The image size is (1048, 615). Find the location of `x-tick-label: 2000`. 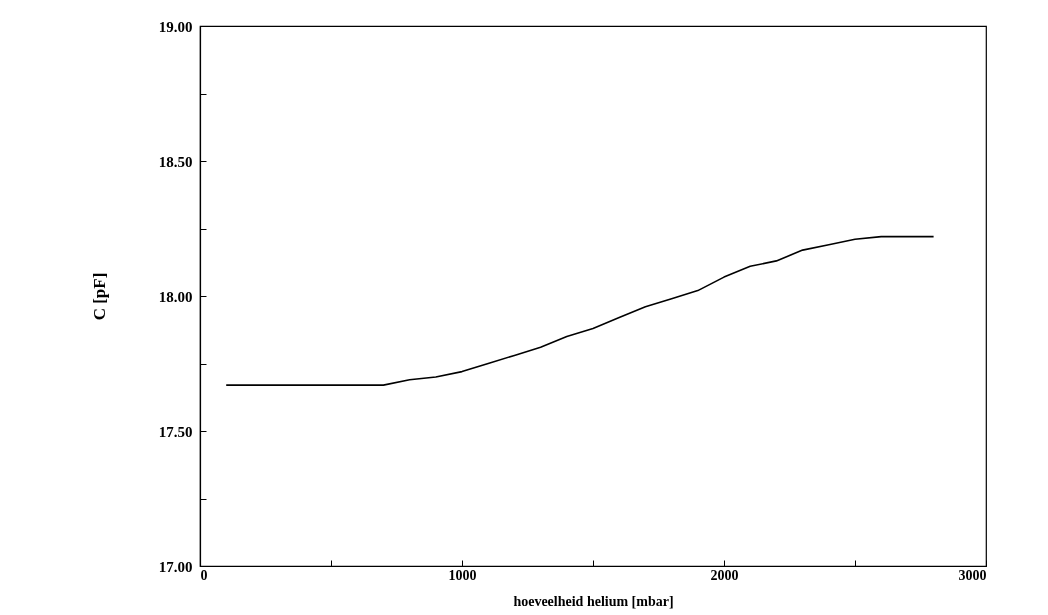

x-tick-label: 2000 is located at coordinates (724, 575).